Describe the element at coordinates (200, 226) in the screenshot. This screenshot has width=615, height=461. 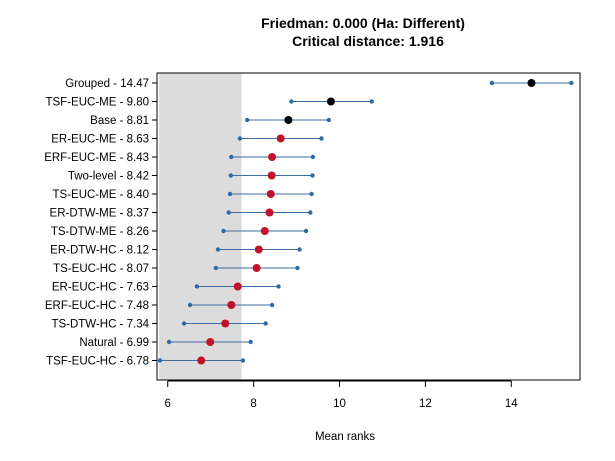
I see `critical-distance-region` at that location.